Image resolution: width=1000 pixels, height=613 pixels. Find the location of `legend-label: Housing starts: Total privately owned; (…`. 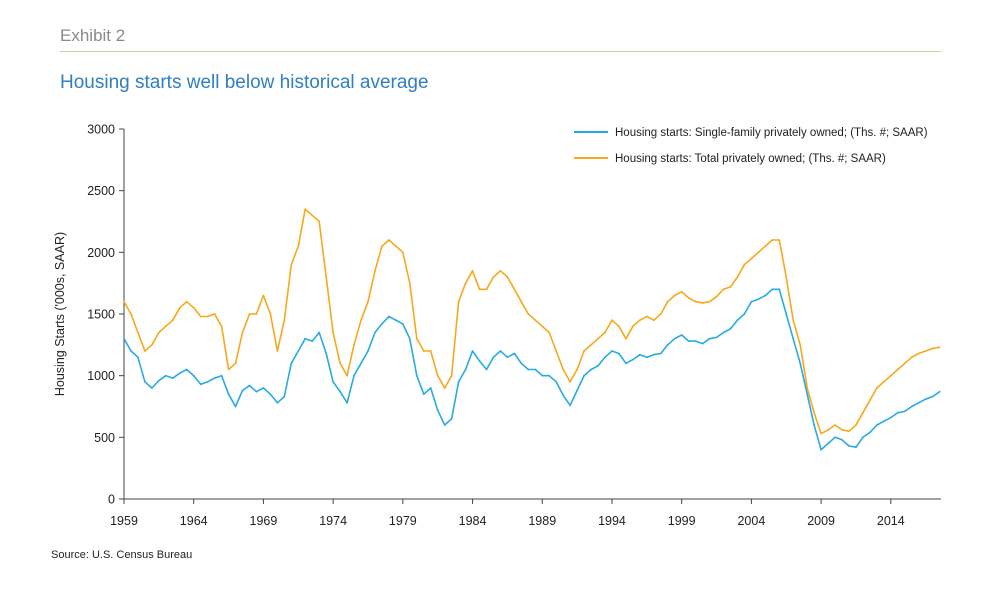

legend-label: Housing starts: Total privately owned; (… is located at coordinates (750, 159).